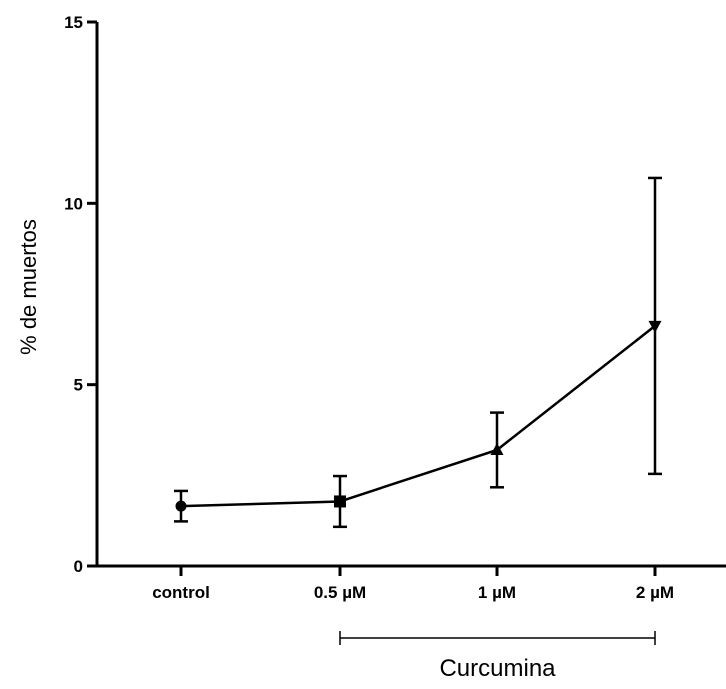 The height and width of the screenshot is (689, 726). I want to click on x-axis-ticks: control 0.5 µM 1 µM 2 µM, so click(413, 584).